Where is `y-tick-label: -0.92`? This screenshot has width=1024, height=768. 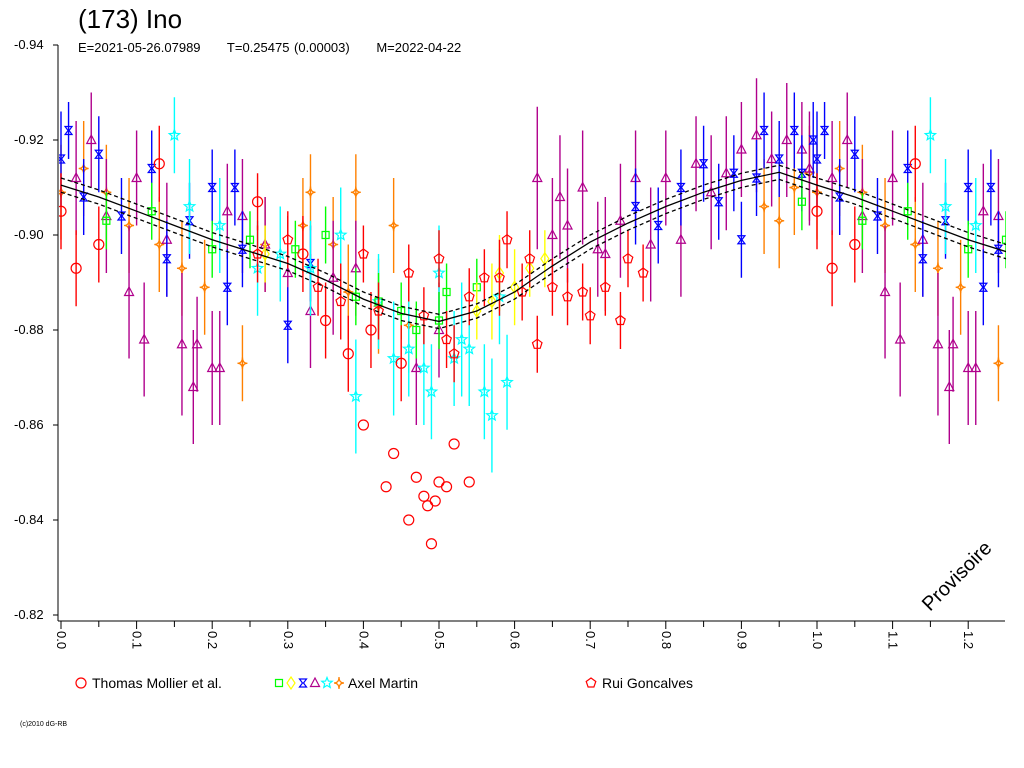 y-tick-label: -0.92 is located at coordinates (29, 139).